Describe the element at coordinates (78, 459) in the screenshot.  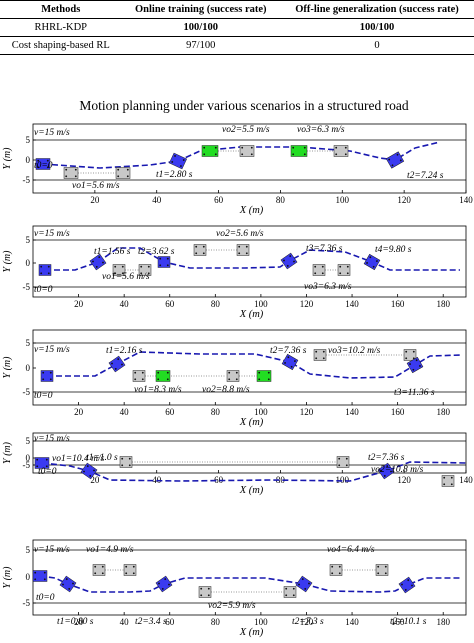
I see `annotation-label: vo1=10.4 m/s` at that location.